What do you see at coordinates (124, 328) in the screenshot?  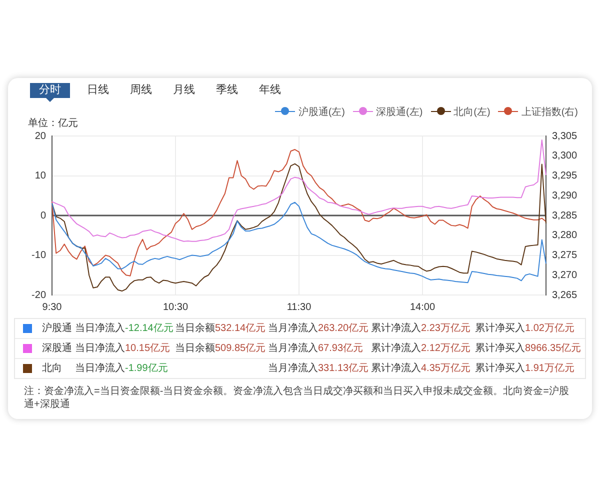 I see `text: 当日净流入-12.14亿元` at bounding box center [124, 328].